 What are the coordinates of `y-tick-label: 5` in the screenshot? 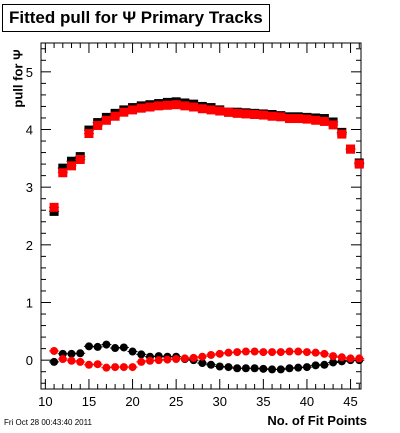 It's located at (29, 72).